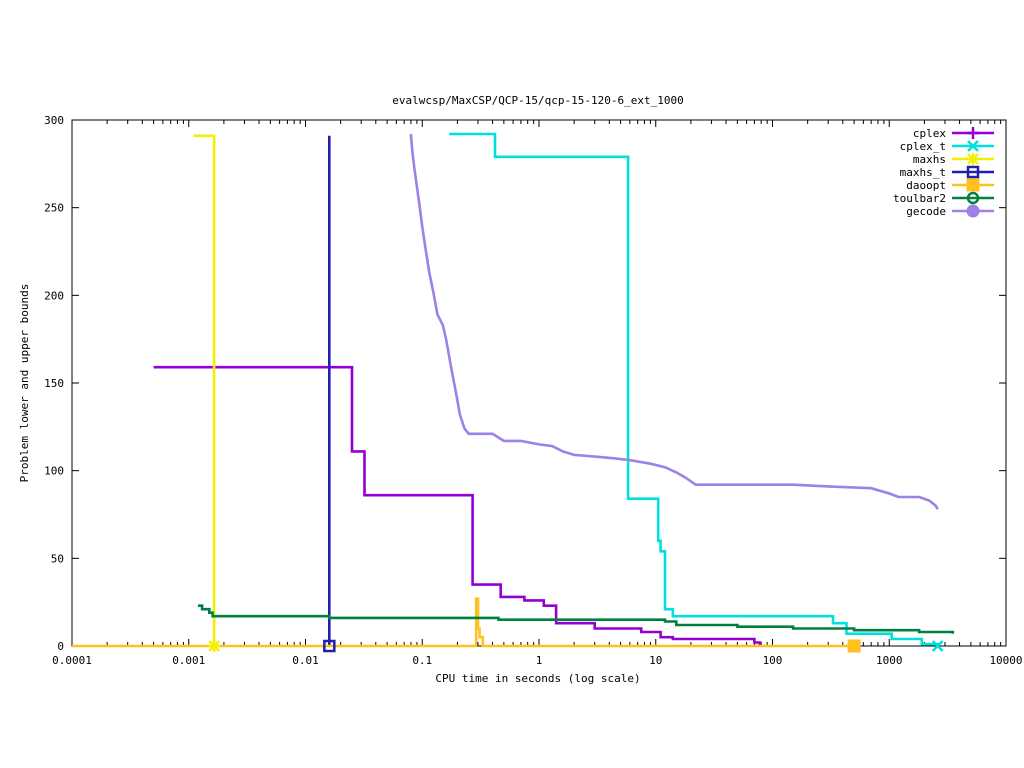 Image resolution: width=1024 pixels, height=768 pixels. What do you see at coordinates (947, 146) in the screenshot?
I see `legend-item-cplex_t: cplex_t` at bounding box center [947, 146].